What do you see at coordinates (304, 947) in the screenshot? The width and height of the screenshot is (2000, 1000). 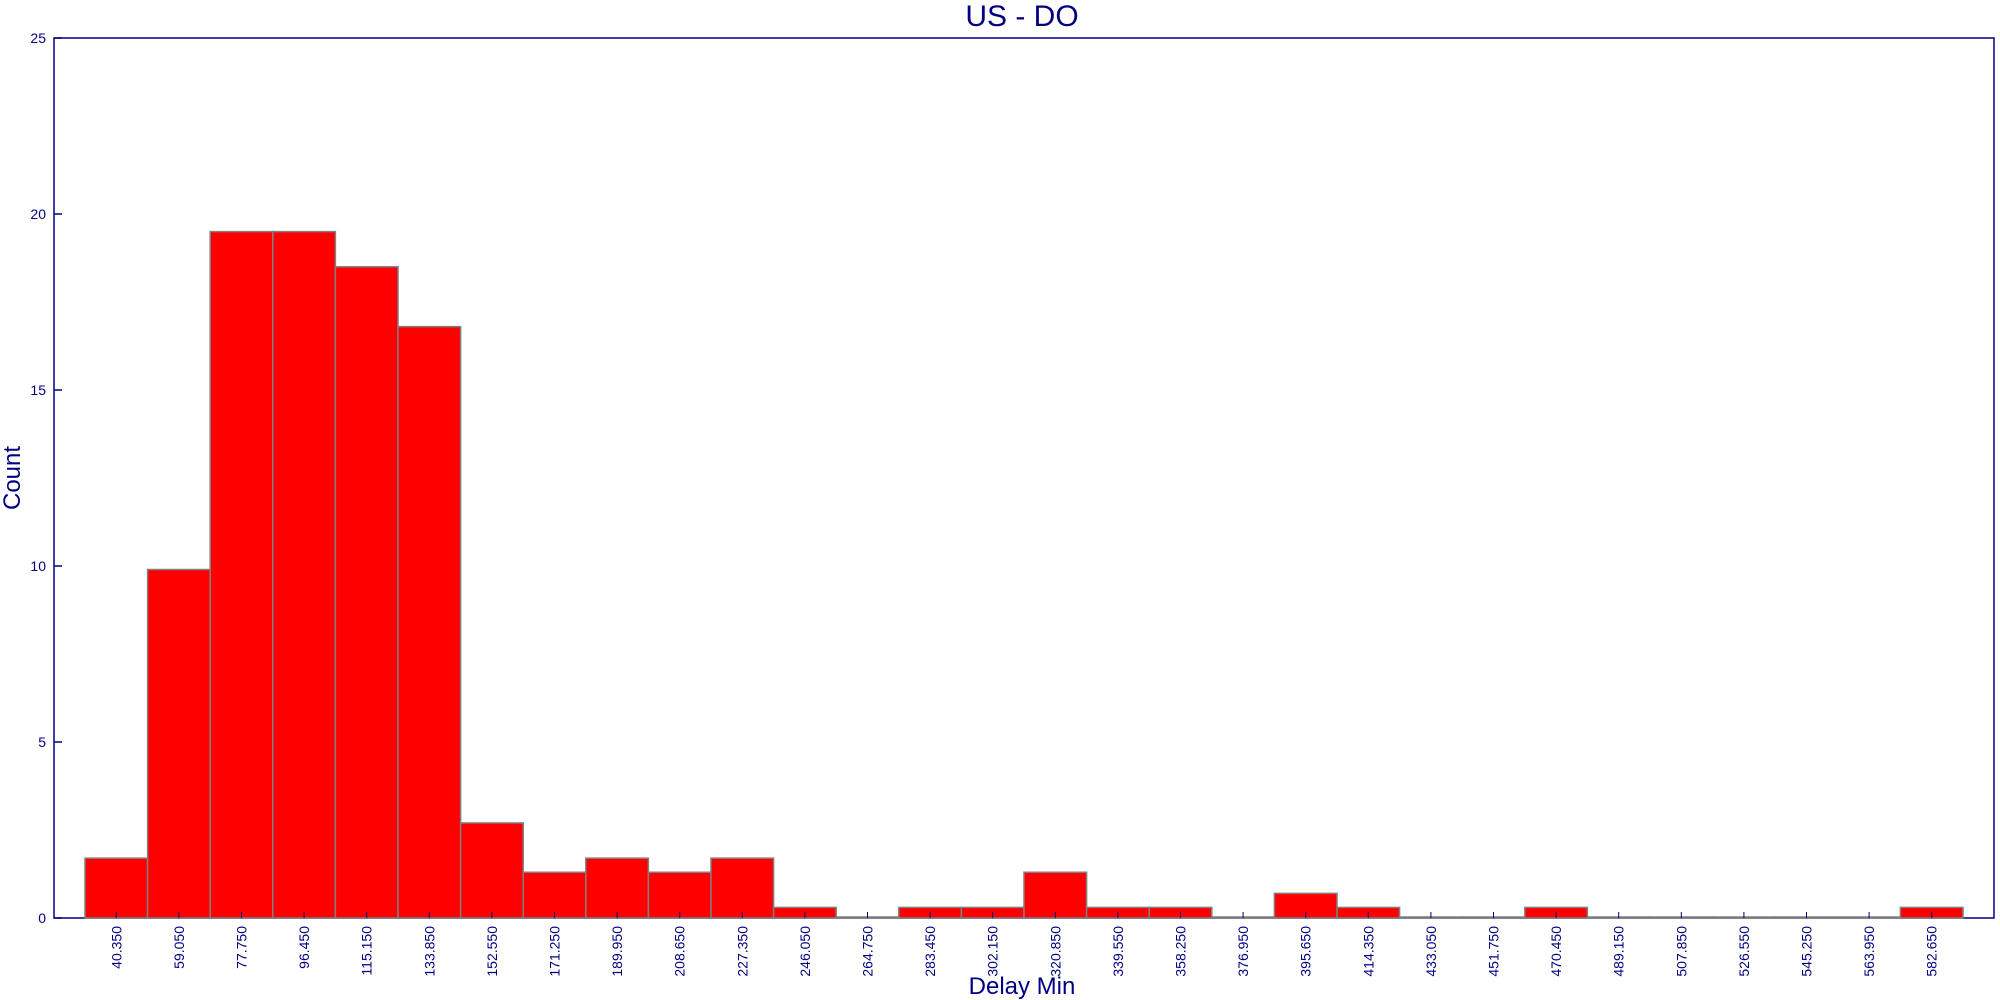 I see `x-tick-label: 96.450` at bounding box center [304, 947].